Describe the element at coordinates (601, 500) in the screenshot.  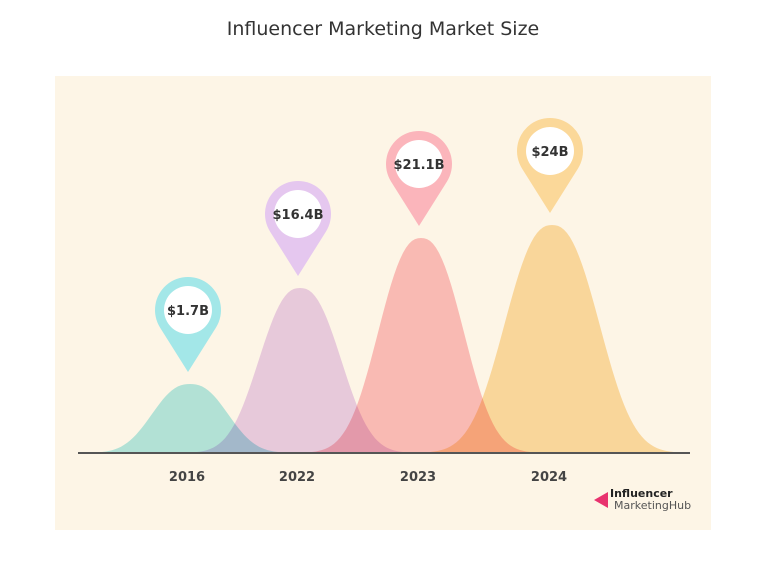
I see `logo-mark-icon` at that location.